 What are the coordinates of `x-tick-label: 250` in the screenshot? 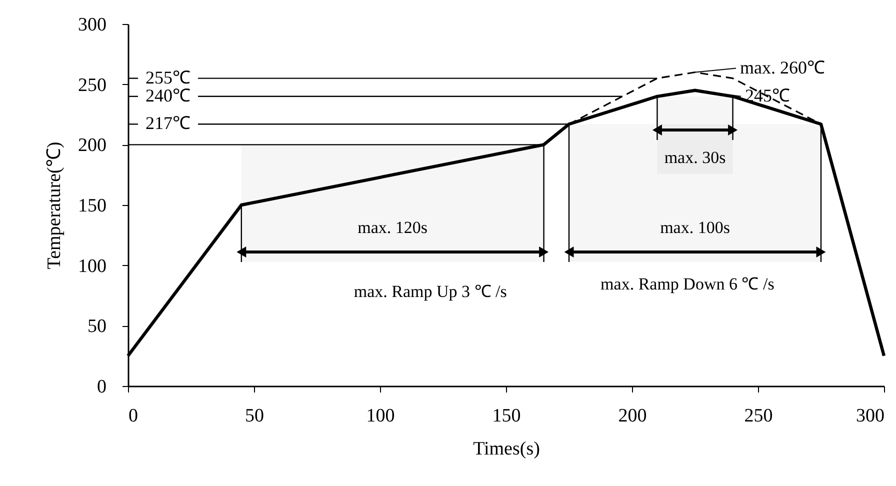 It's located at (758, 416).